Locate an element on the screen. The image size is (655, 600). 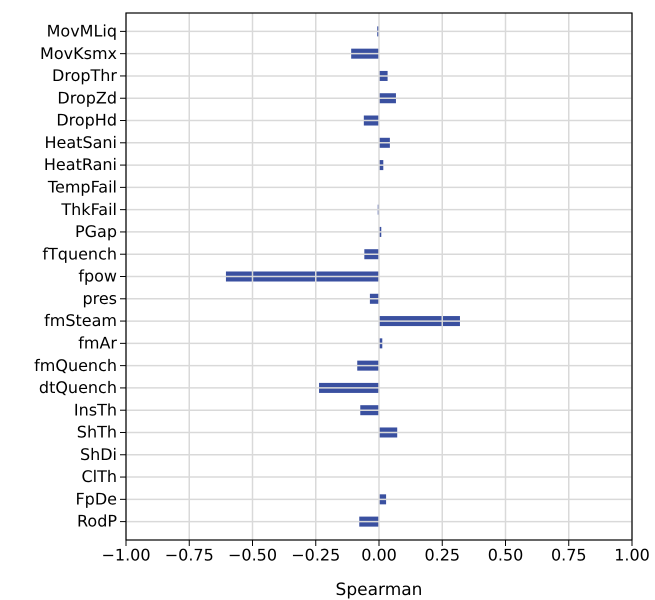
y-tick-label: ShDi is located at coordinates (98, 454).